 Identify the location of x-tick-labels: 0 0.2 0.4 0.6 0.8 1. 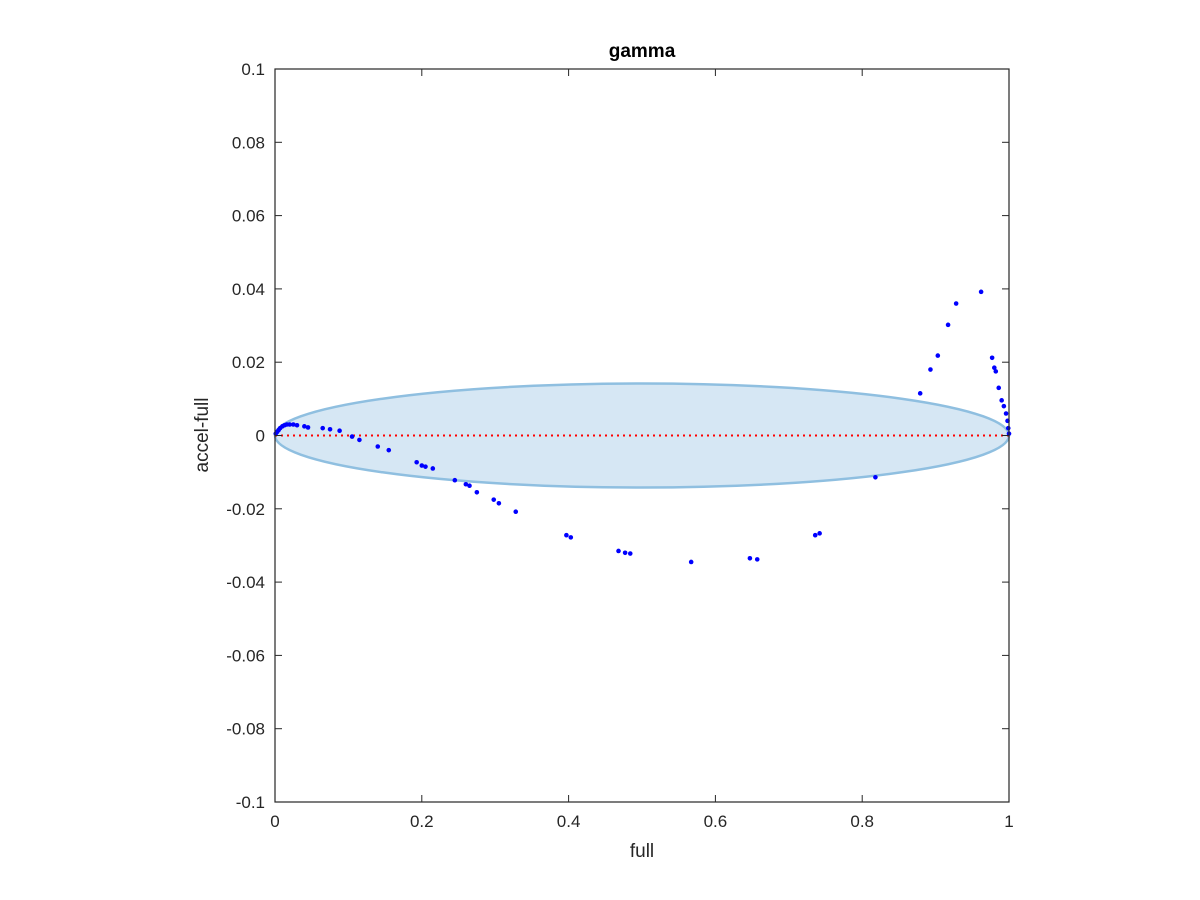
(641, 821).